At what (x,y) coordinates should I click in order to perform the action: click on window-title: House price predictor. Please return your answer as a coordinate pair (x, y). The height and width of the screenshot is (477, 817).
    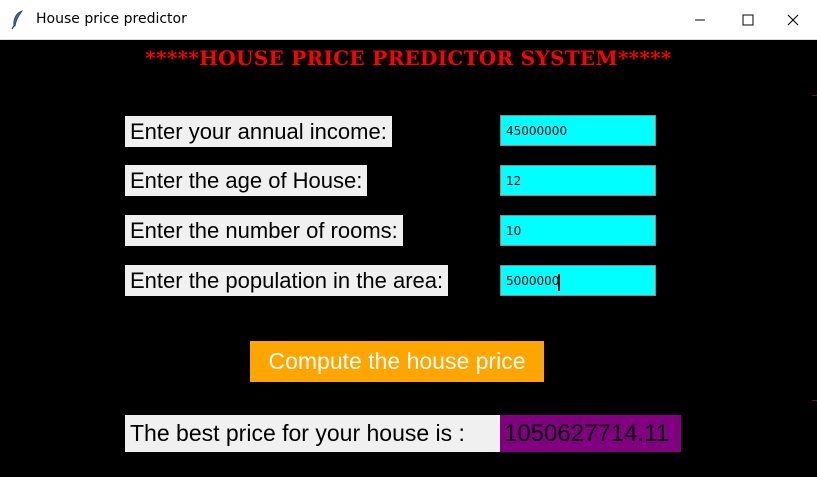
    Looking at the image, I should click on (111, 19).